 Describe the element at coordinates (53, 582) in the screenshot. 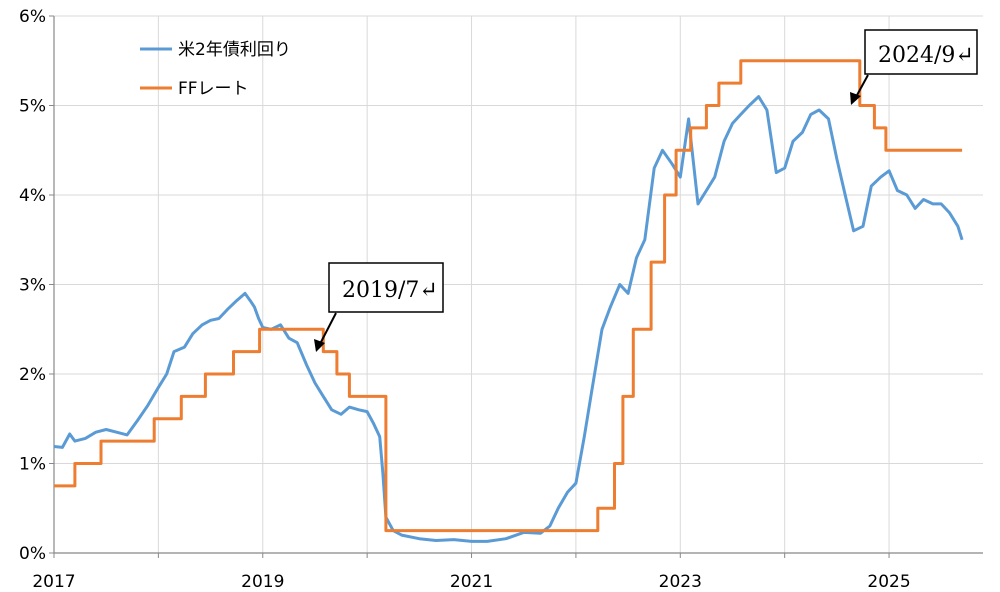

I see `x-tick-label: 2017` at that location.